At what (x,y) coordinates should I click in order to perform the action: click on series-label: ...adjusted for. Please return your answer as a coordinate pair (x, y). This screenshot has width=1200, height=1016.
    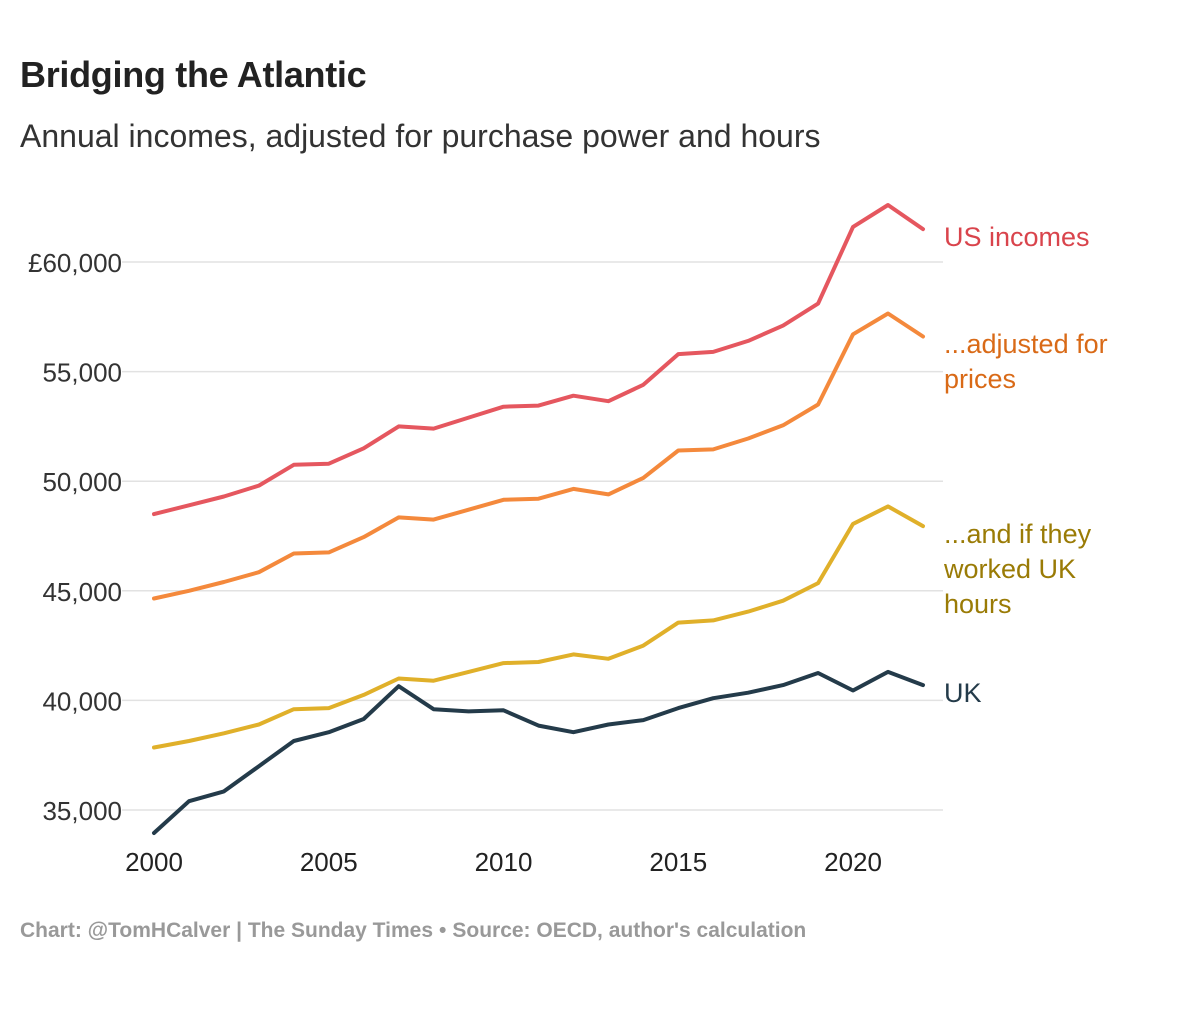
    Looking at the image, I should click on (1026, 344).